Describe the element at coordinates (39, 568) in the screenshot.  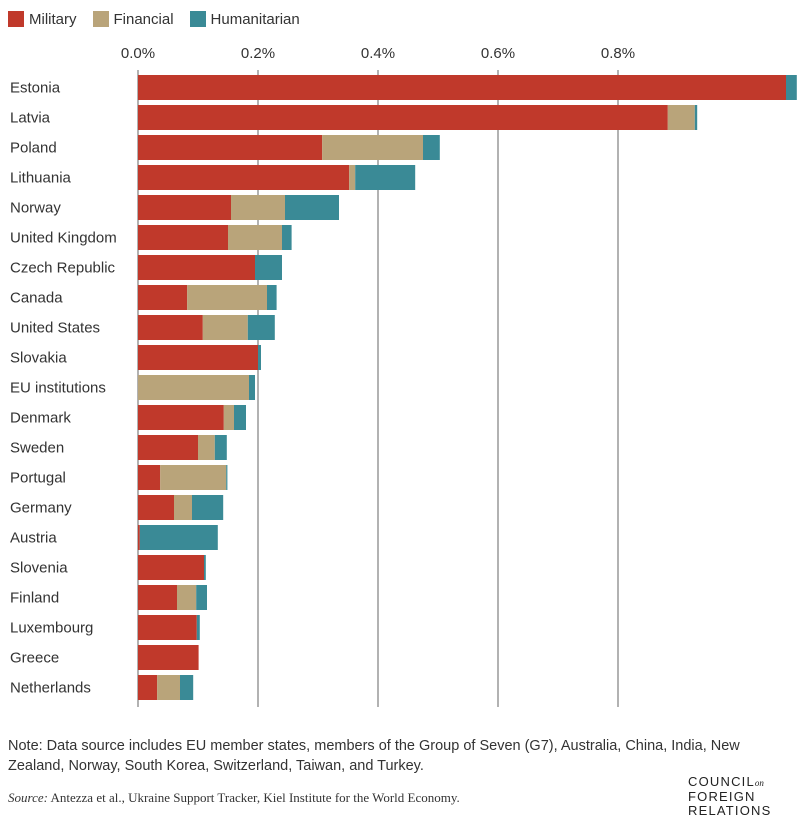
I see `y-category-label: Slovenia` at that location.